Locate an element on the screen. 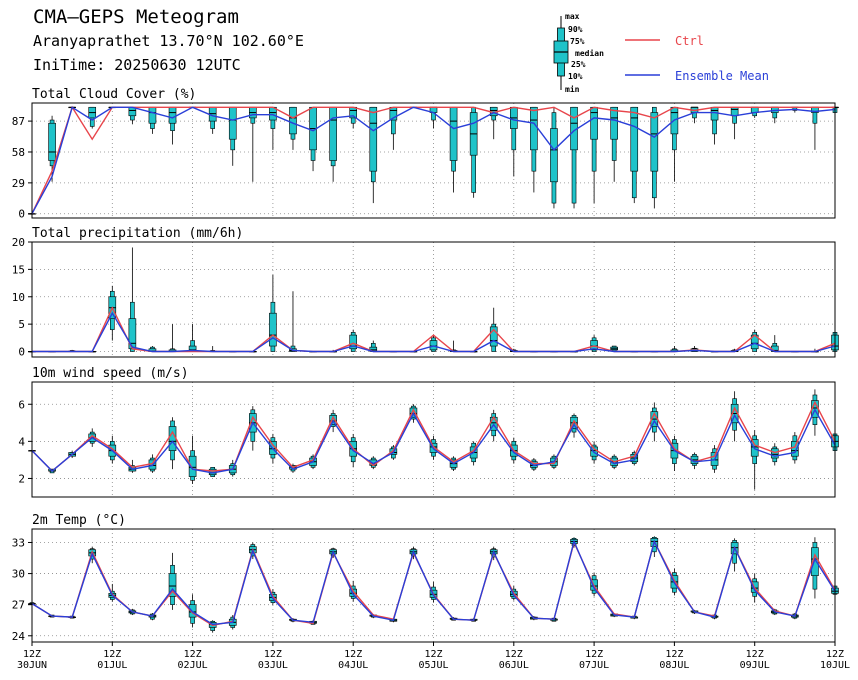  legend-mean-label: Ensemble Mean is located at coordinates (722, 76).